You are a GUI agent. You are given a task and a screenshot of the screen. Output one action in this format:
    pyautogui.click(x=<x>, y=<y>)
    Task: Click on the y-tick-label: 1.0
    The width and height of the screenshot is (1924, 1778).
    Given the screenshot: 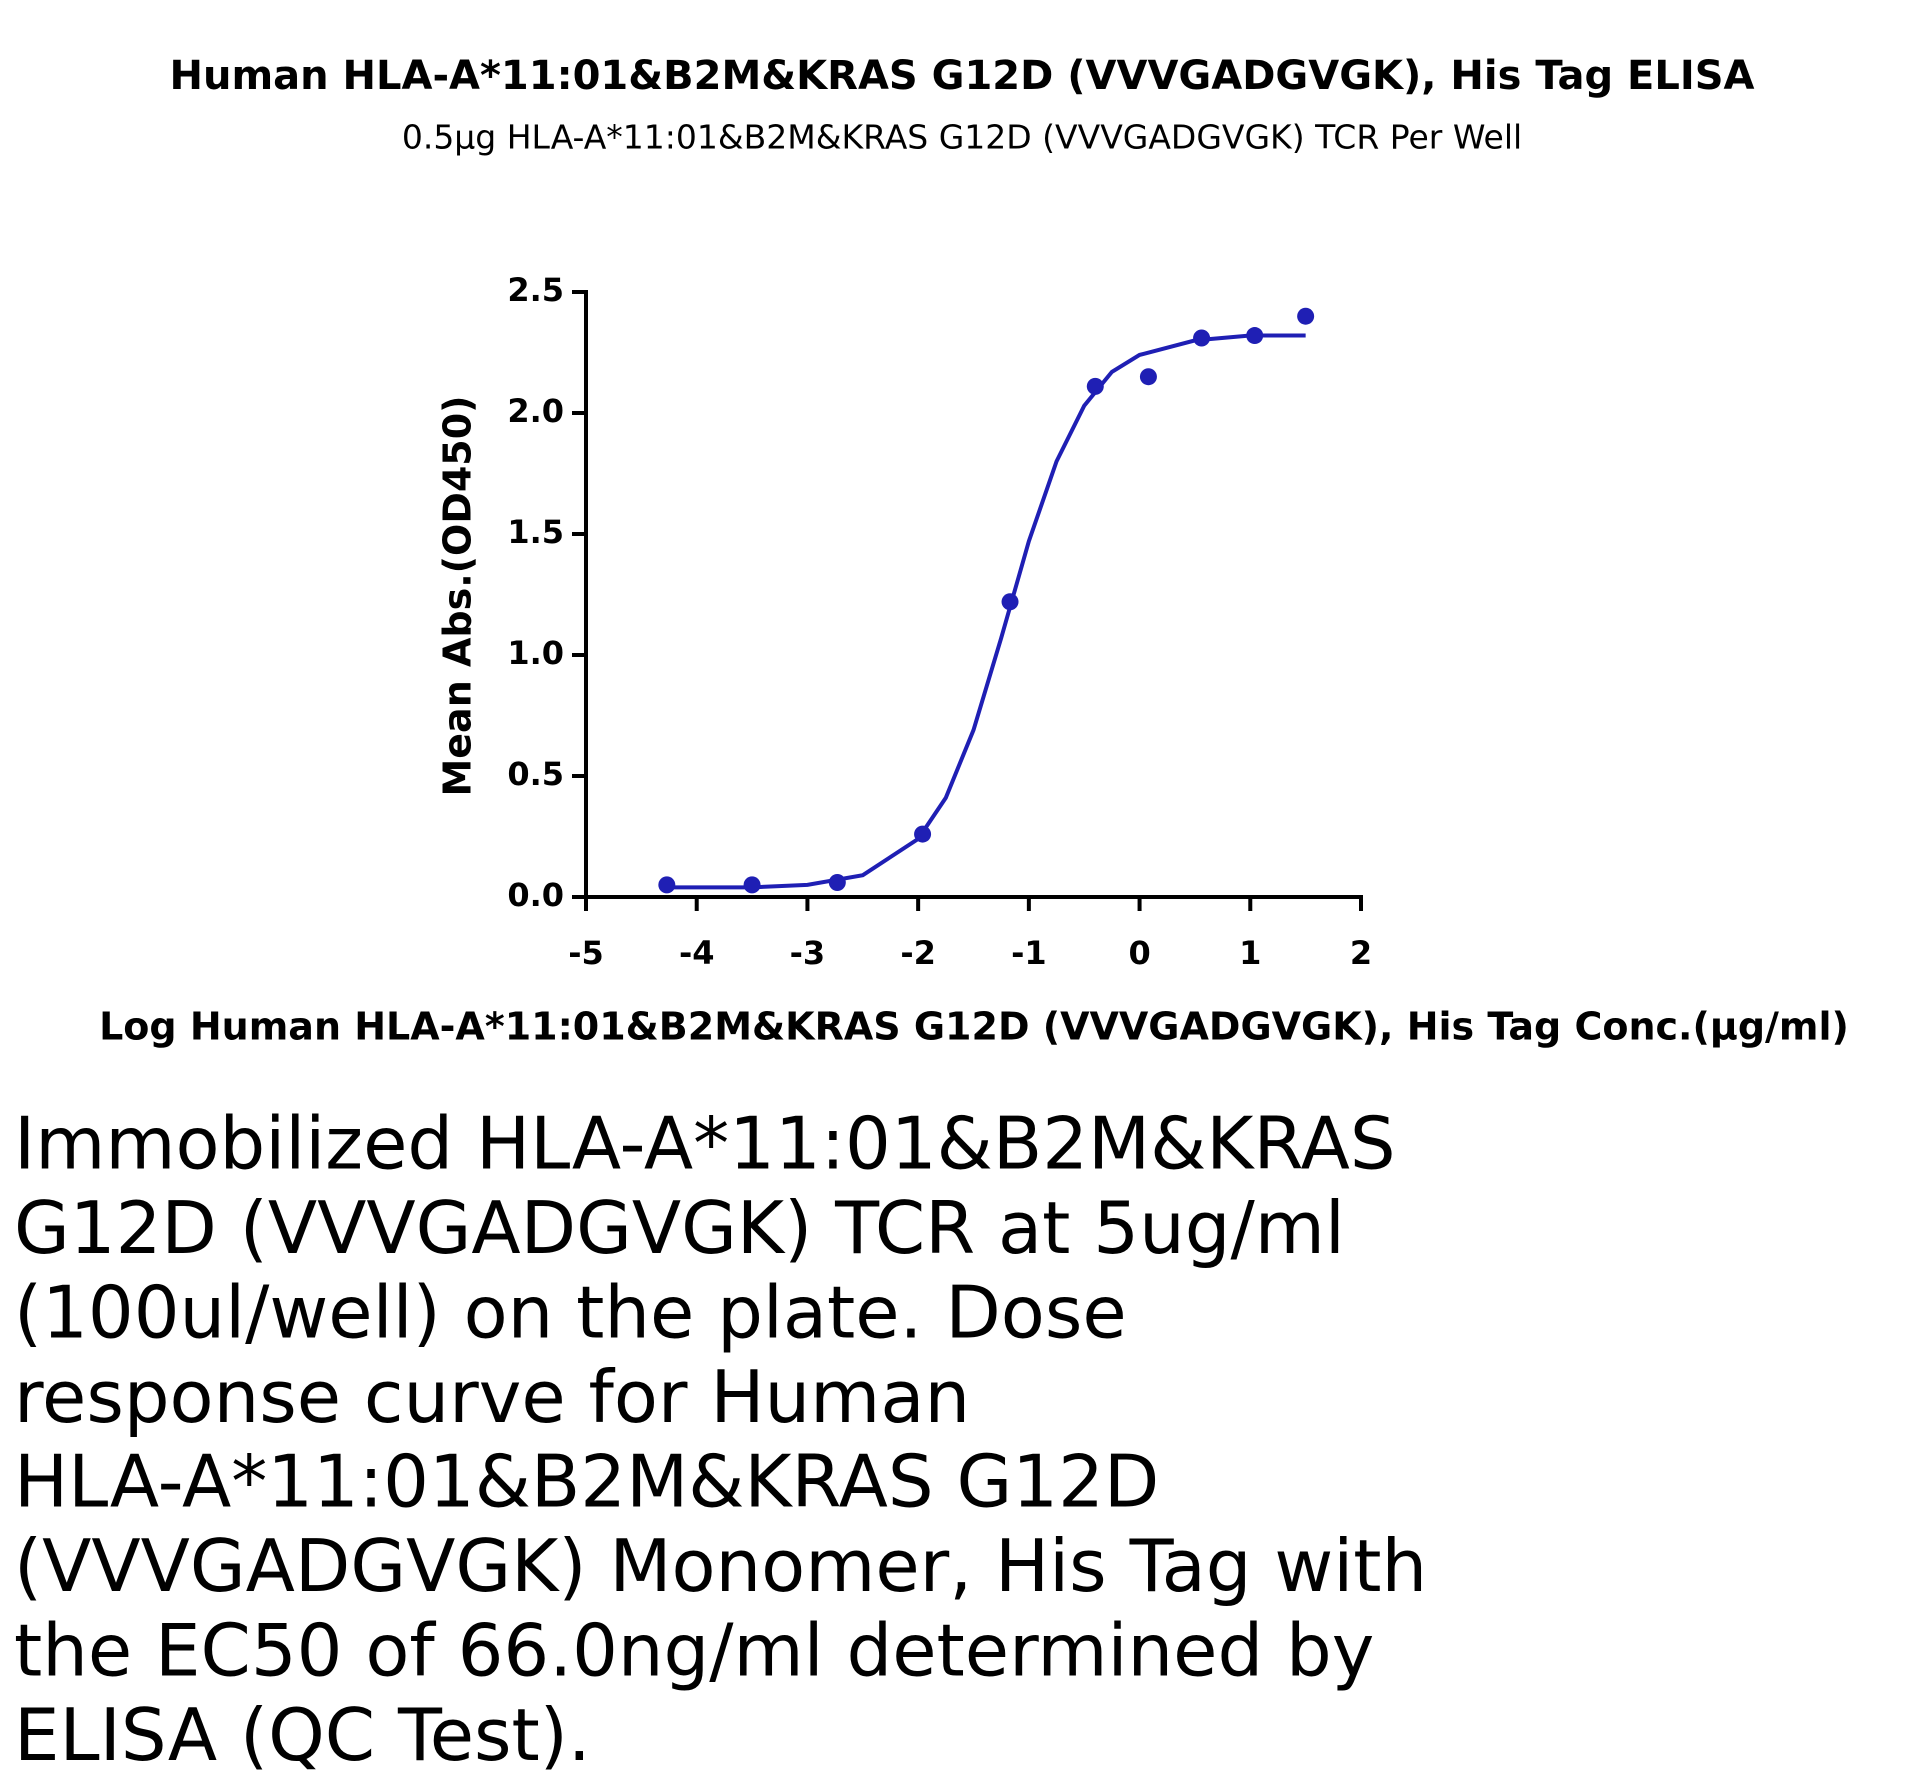 What is the action you would take?
    pyautogui.click(x=535, y=653)
    